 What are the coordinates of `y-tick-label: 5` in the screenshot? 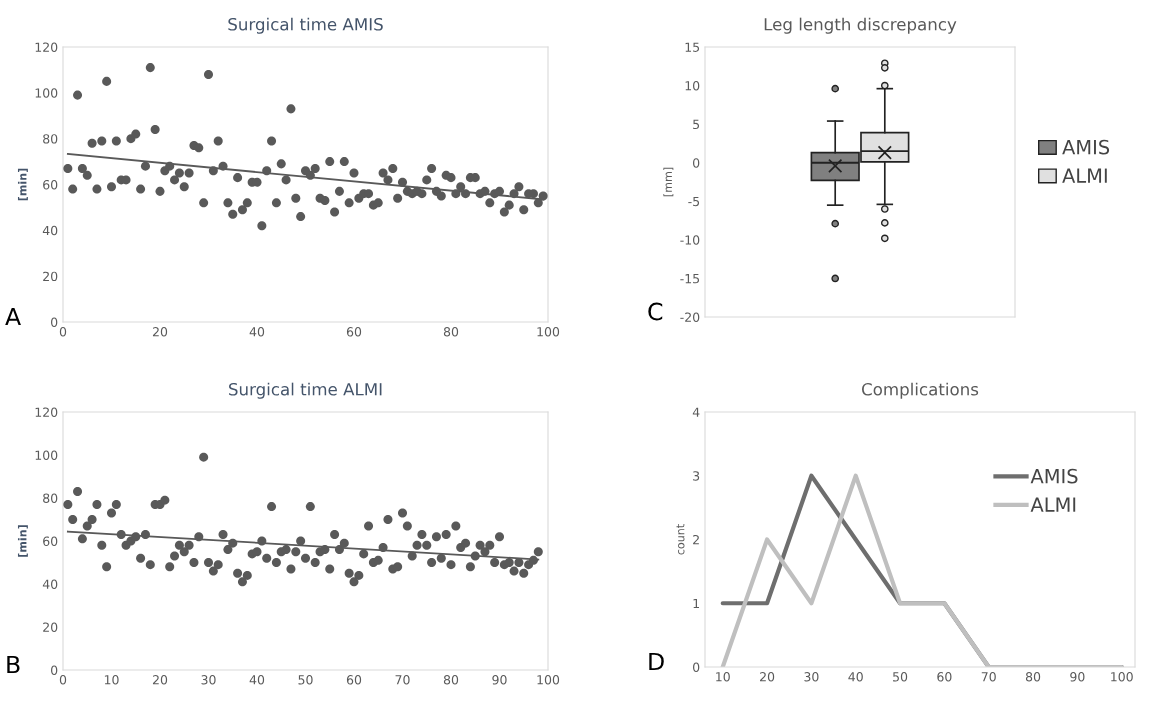 It's located at (696, 124).